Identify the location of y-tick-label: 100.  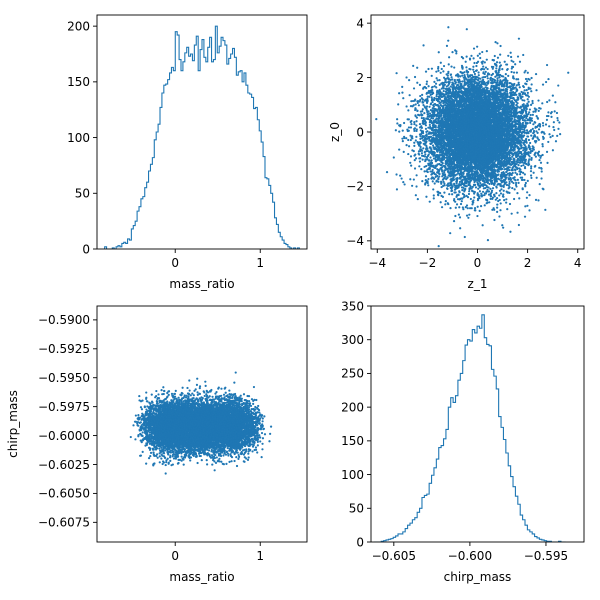
(78, 138).